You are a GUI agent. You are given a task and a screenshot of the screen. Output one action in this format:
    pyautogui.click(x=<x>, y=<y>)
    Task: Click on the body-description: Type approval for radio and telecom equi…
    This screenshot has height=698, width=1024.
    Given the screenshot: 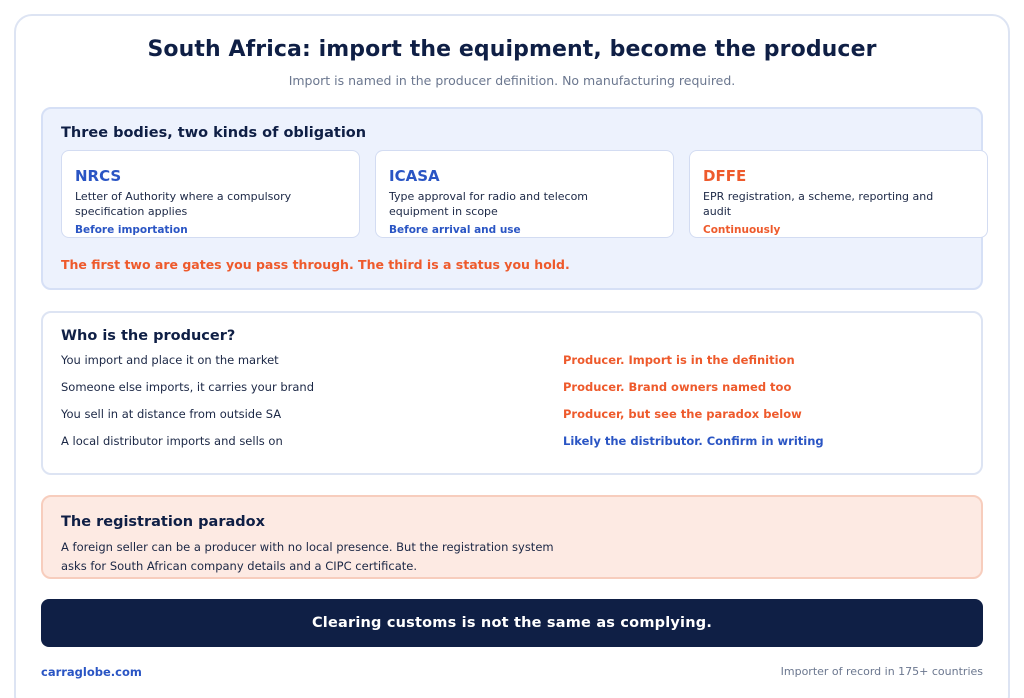 What is the action you would take?
    pyautogui.click(x=489, y=204)
    